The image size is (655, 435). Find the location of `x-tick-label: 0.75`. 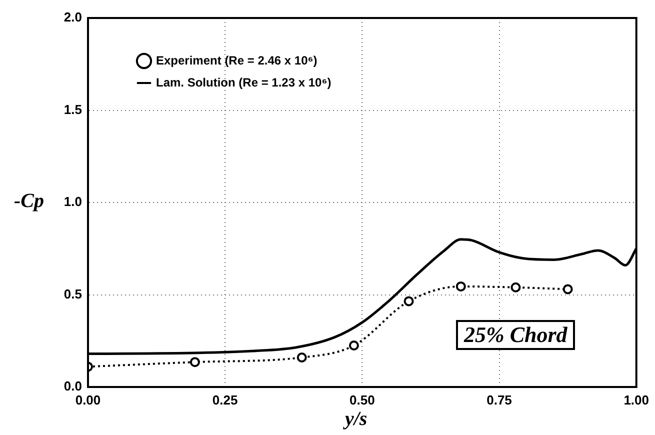

x-tick-label: 0.75 is located at coordinates (499, 400).